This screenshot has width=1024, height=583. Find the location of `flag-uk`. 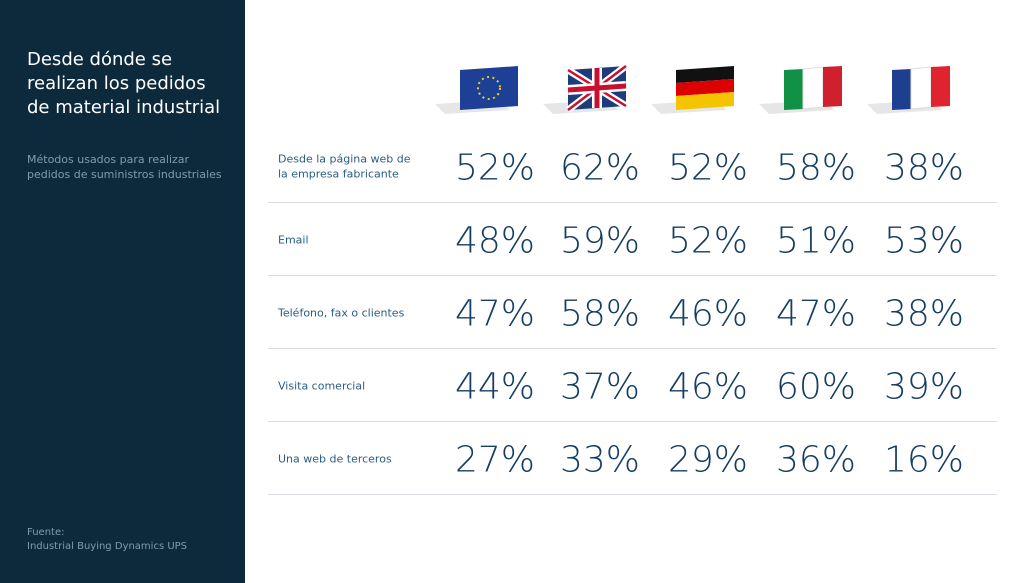

flag-uk is located at coordinates (586, 88).